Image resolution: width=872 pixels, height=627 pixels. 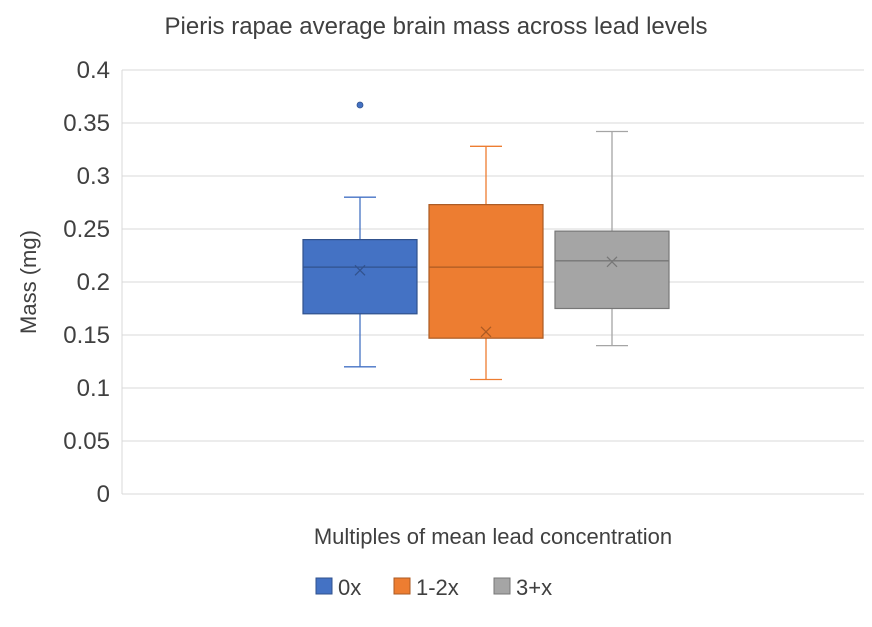 What do you see at coordinates (437, 587) in the screenshot?
I see `legend-label: 1-2x` at bounding box center [437, 587].